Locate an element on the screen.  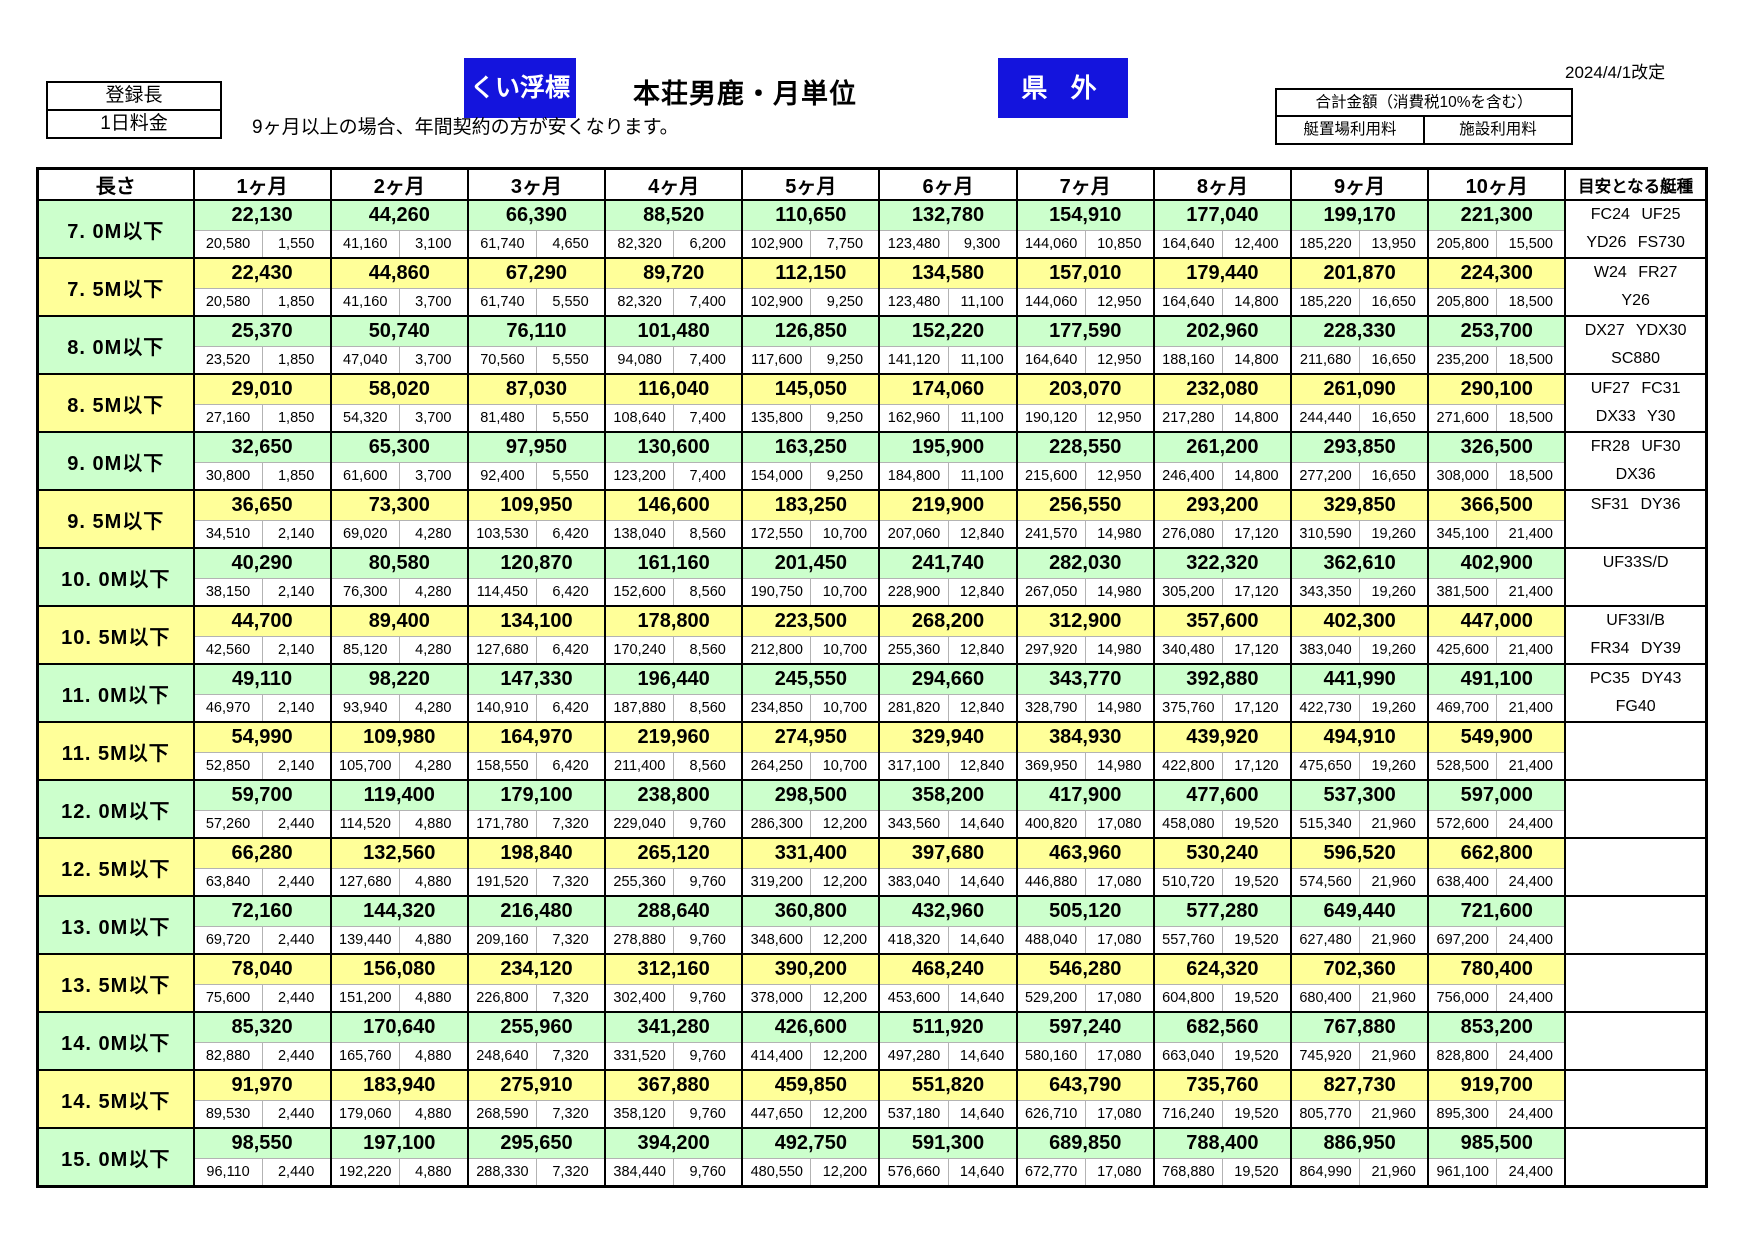
boat-type-cell is located at coordinates (1636, 983).